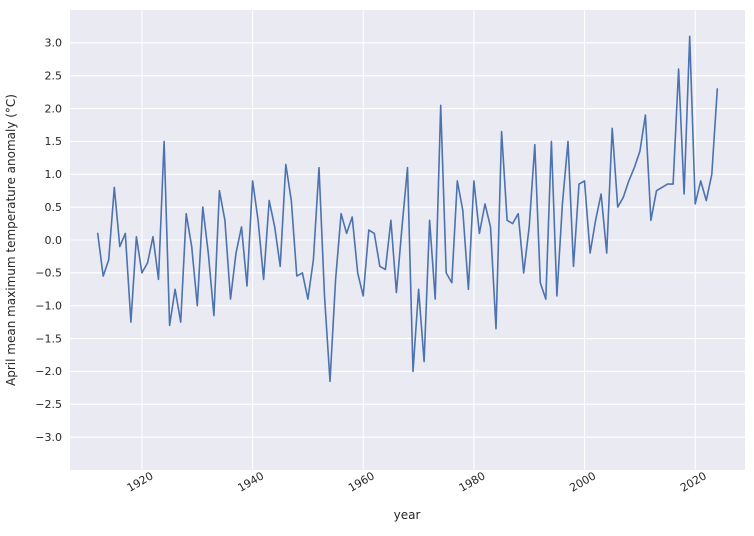 The width and height of the screenshot is (754, 536). I want to click on y-tick-label: 1.5, so click(54, 141).